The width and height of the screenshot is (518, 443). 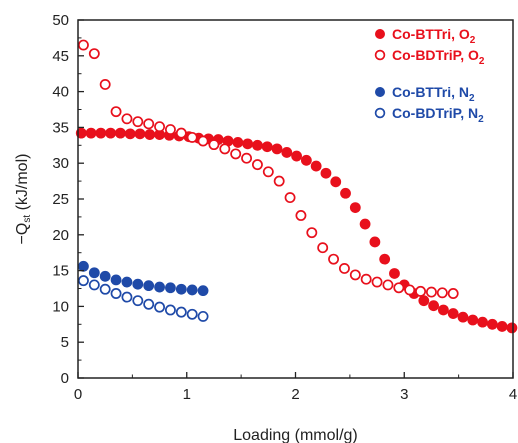 What do you see at coordinates (60, 306) in the screenshot?
I see `y-tick-label-2: 10` at bounding box center [60, 306].